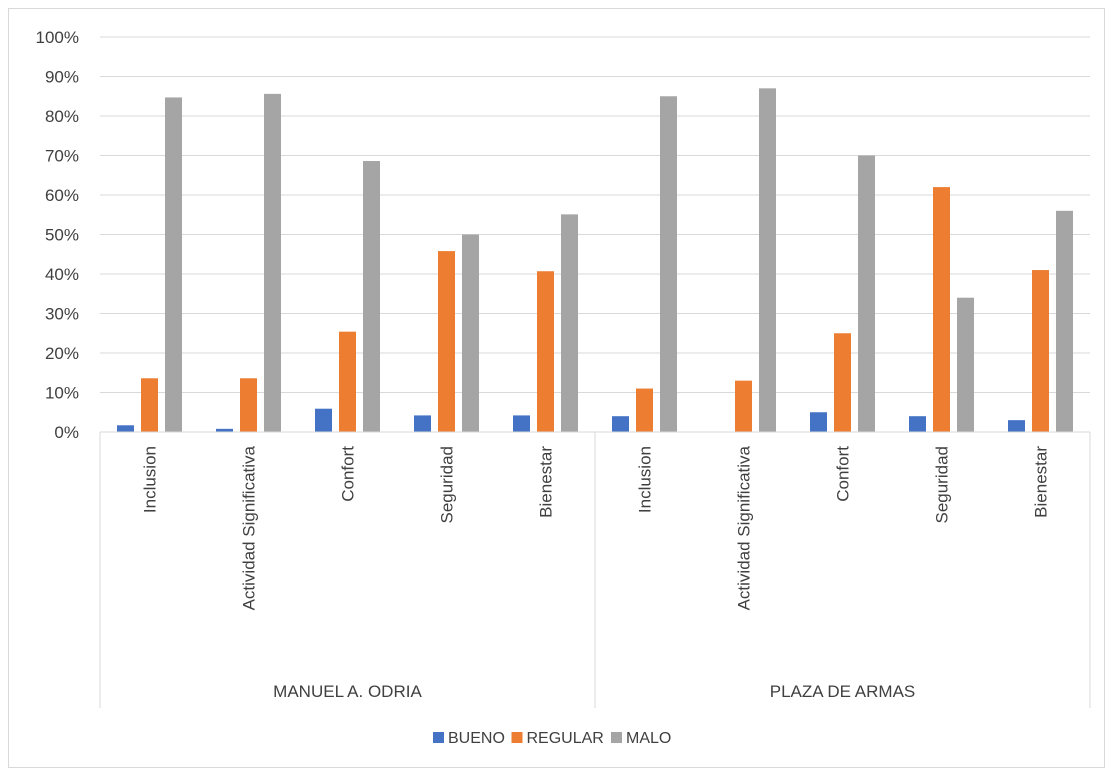 The height and width of the screenshot is (776, 1113). I want to click on legend-label: REGULAR, so click(565, 738).